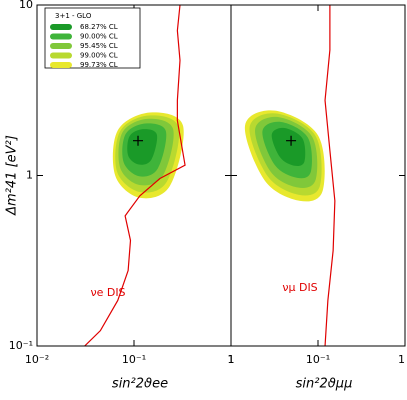 This screenshot has width=407, height=400. What do you see at coordinates (37, 359) in the screenshot?
I see `x-tick-label: 10⁻²` at bounding box center [37, 359].